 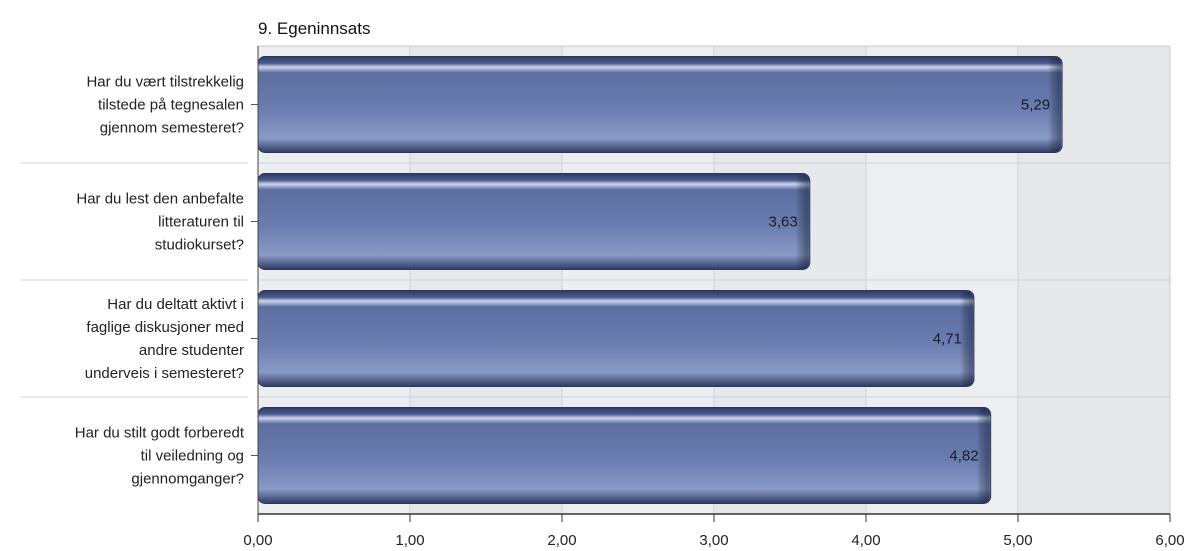 I want to click on category-label: faglige diskusjoner med, so click(x=165, y=327).